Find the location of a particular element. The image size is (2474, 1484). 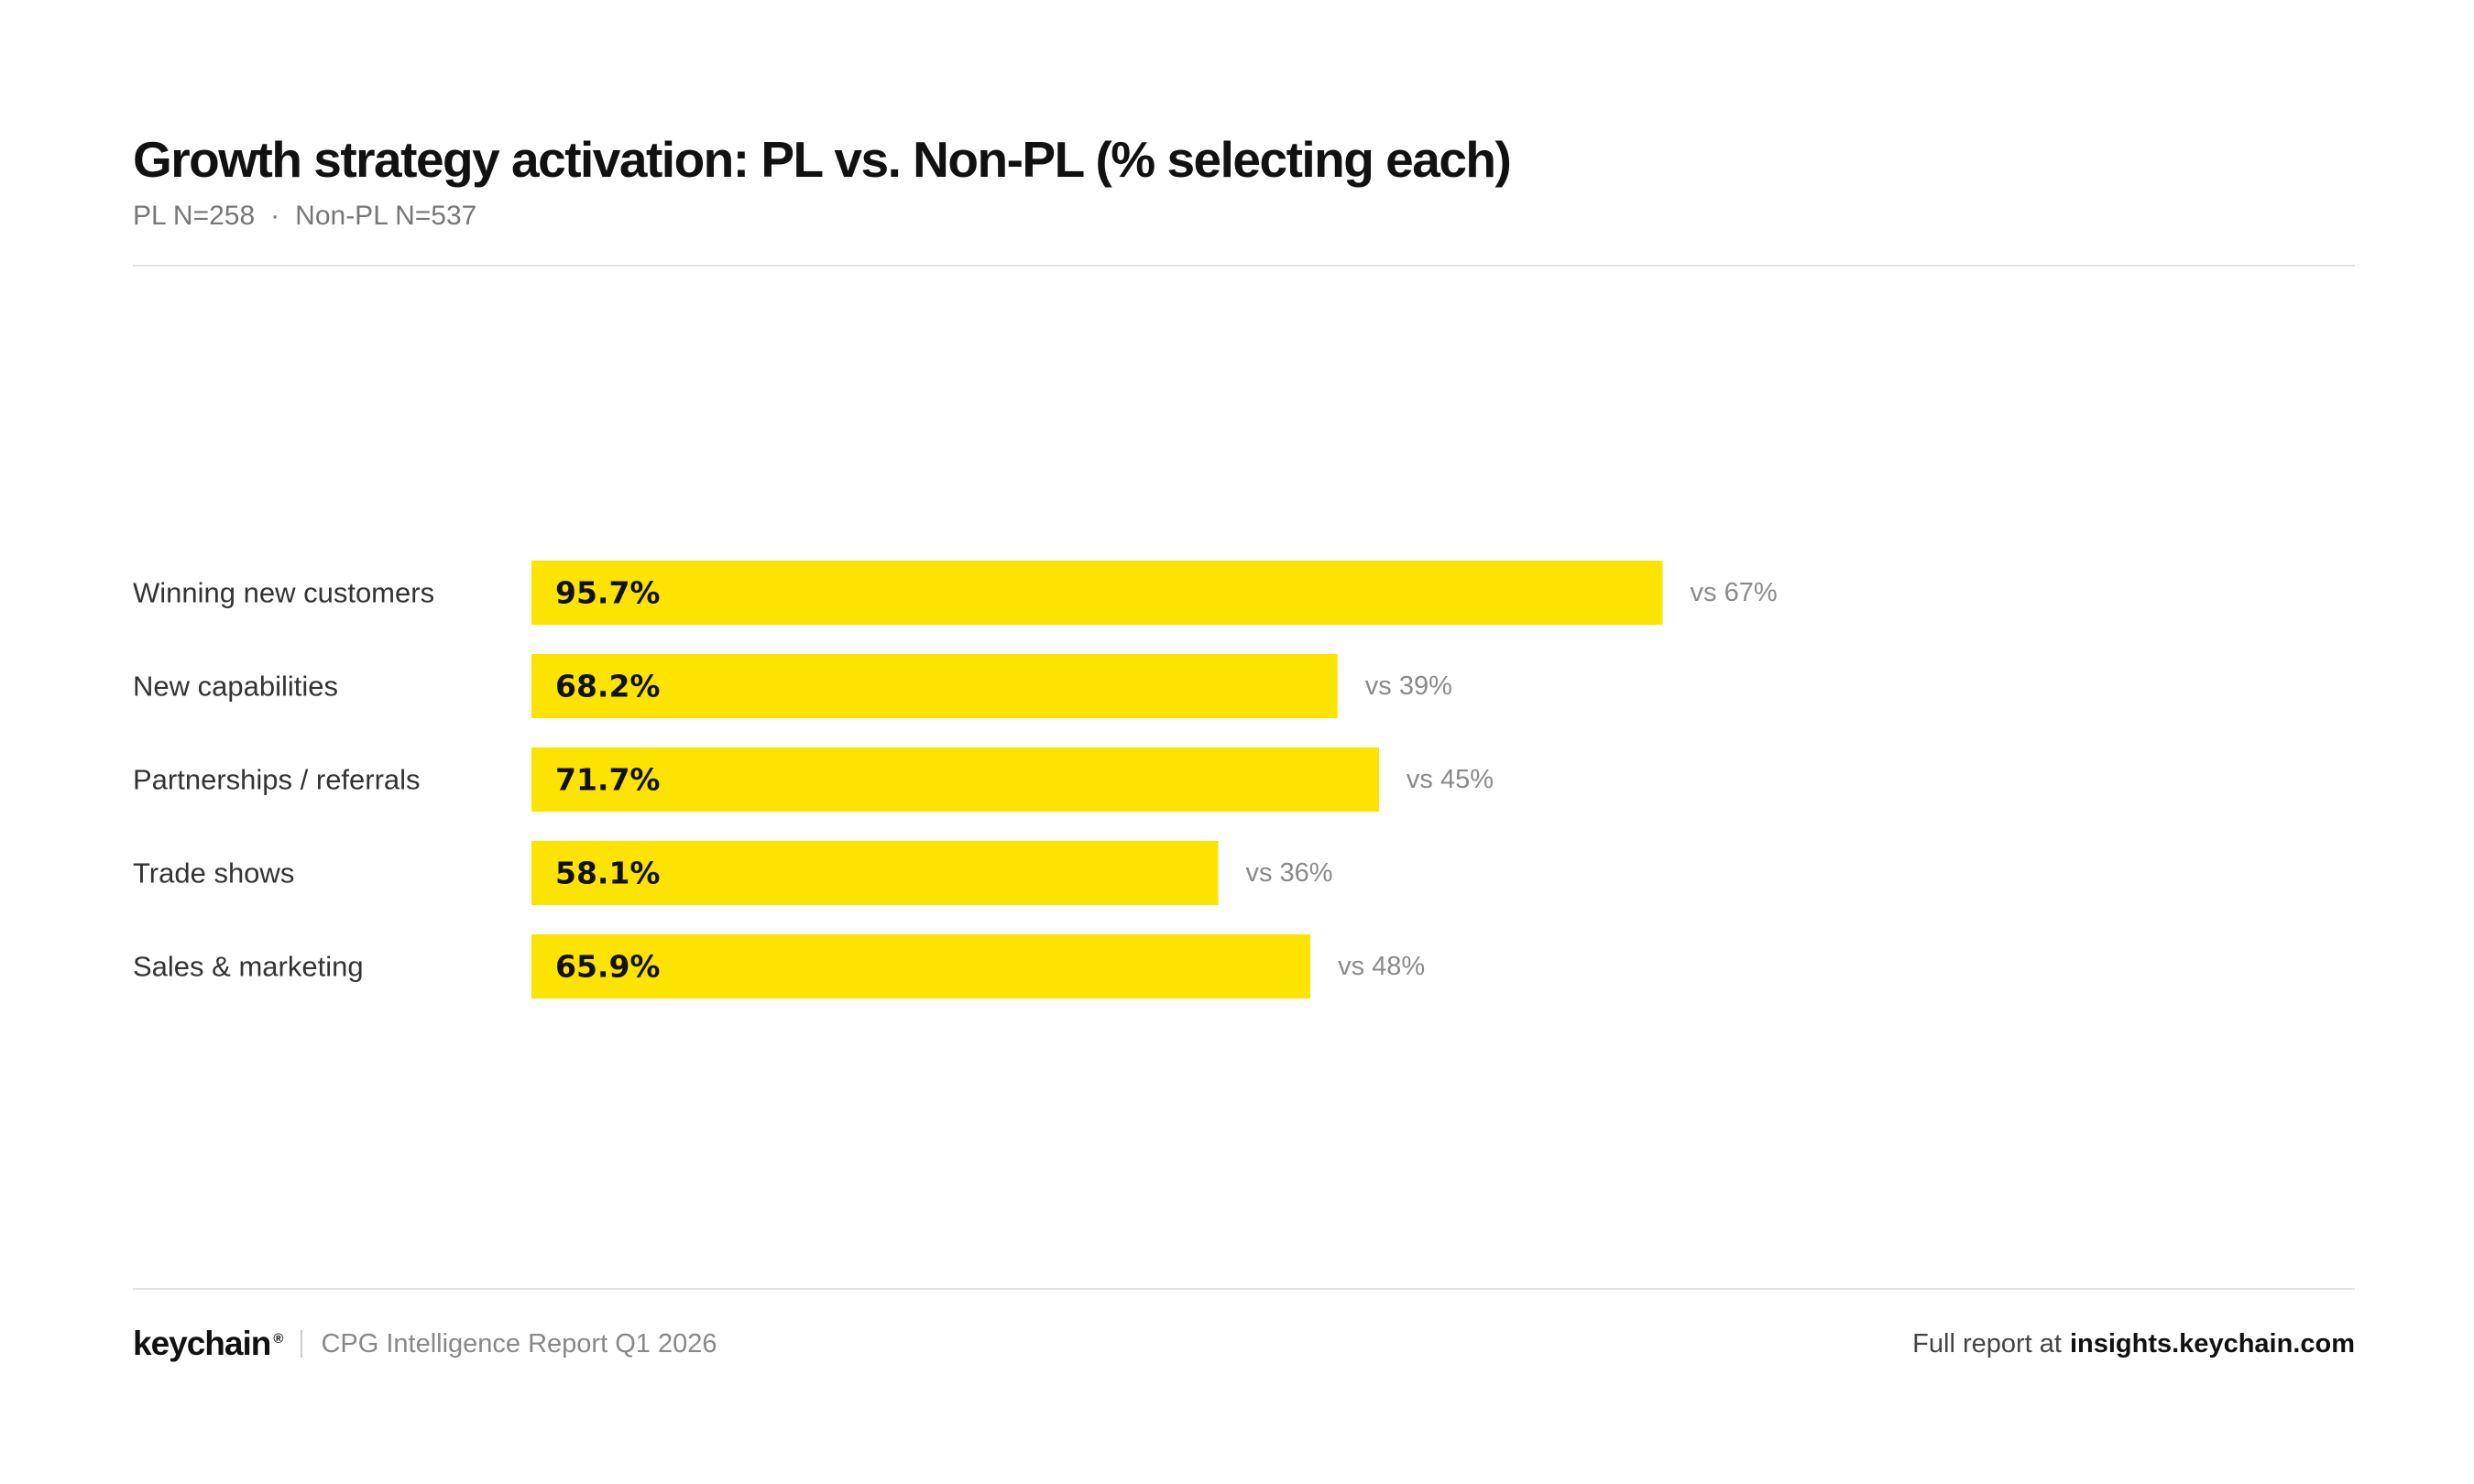

category-label: Winning new customers is located at coordinates (283, 593).